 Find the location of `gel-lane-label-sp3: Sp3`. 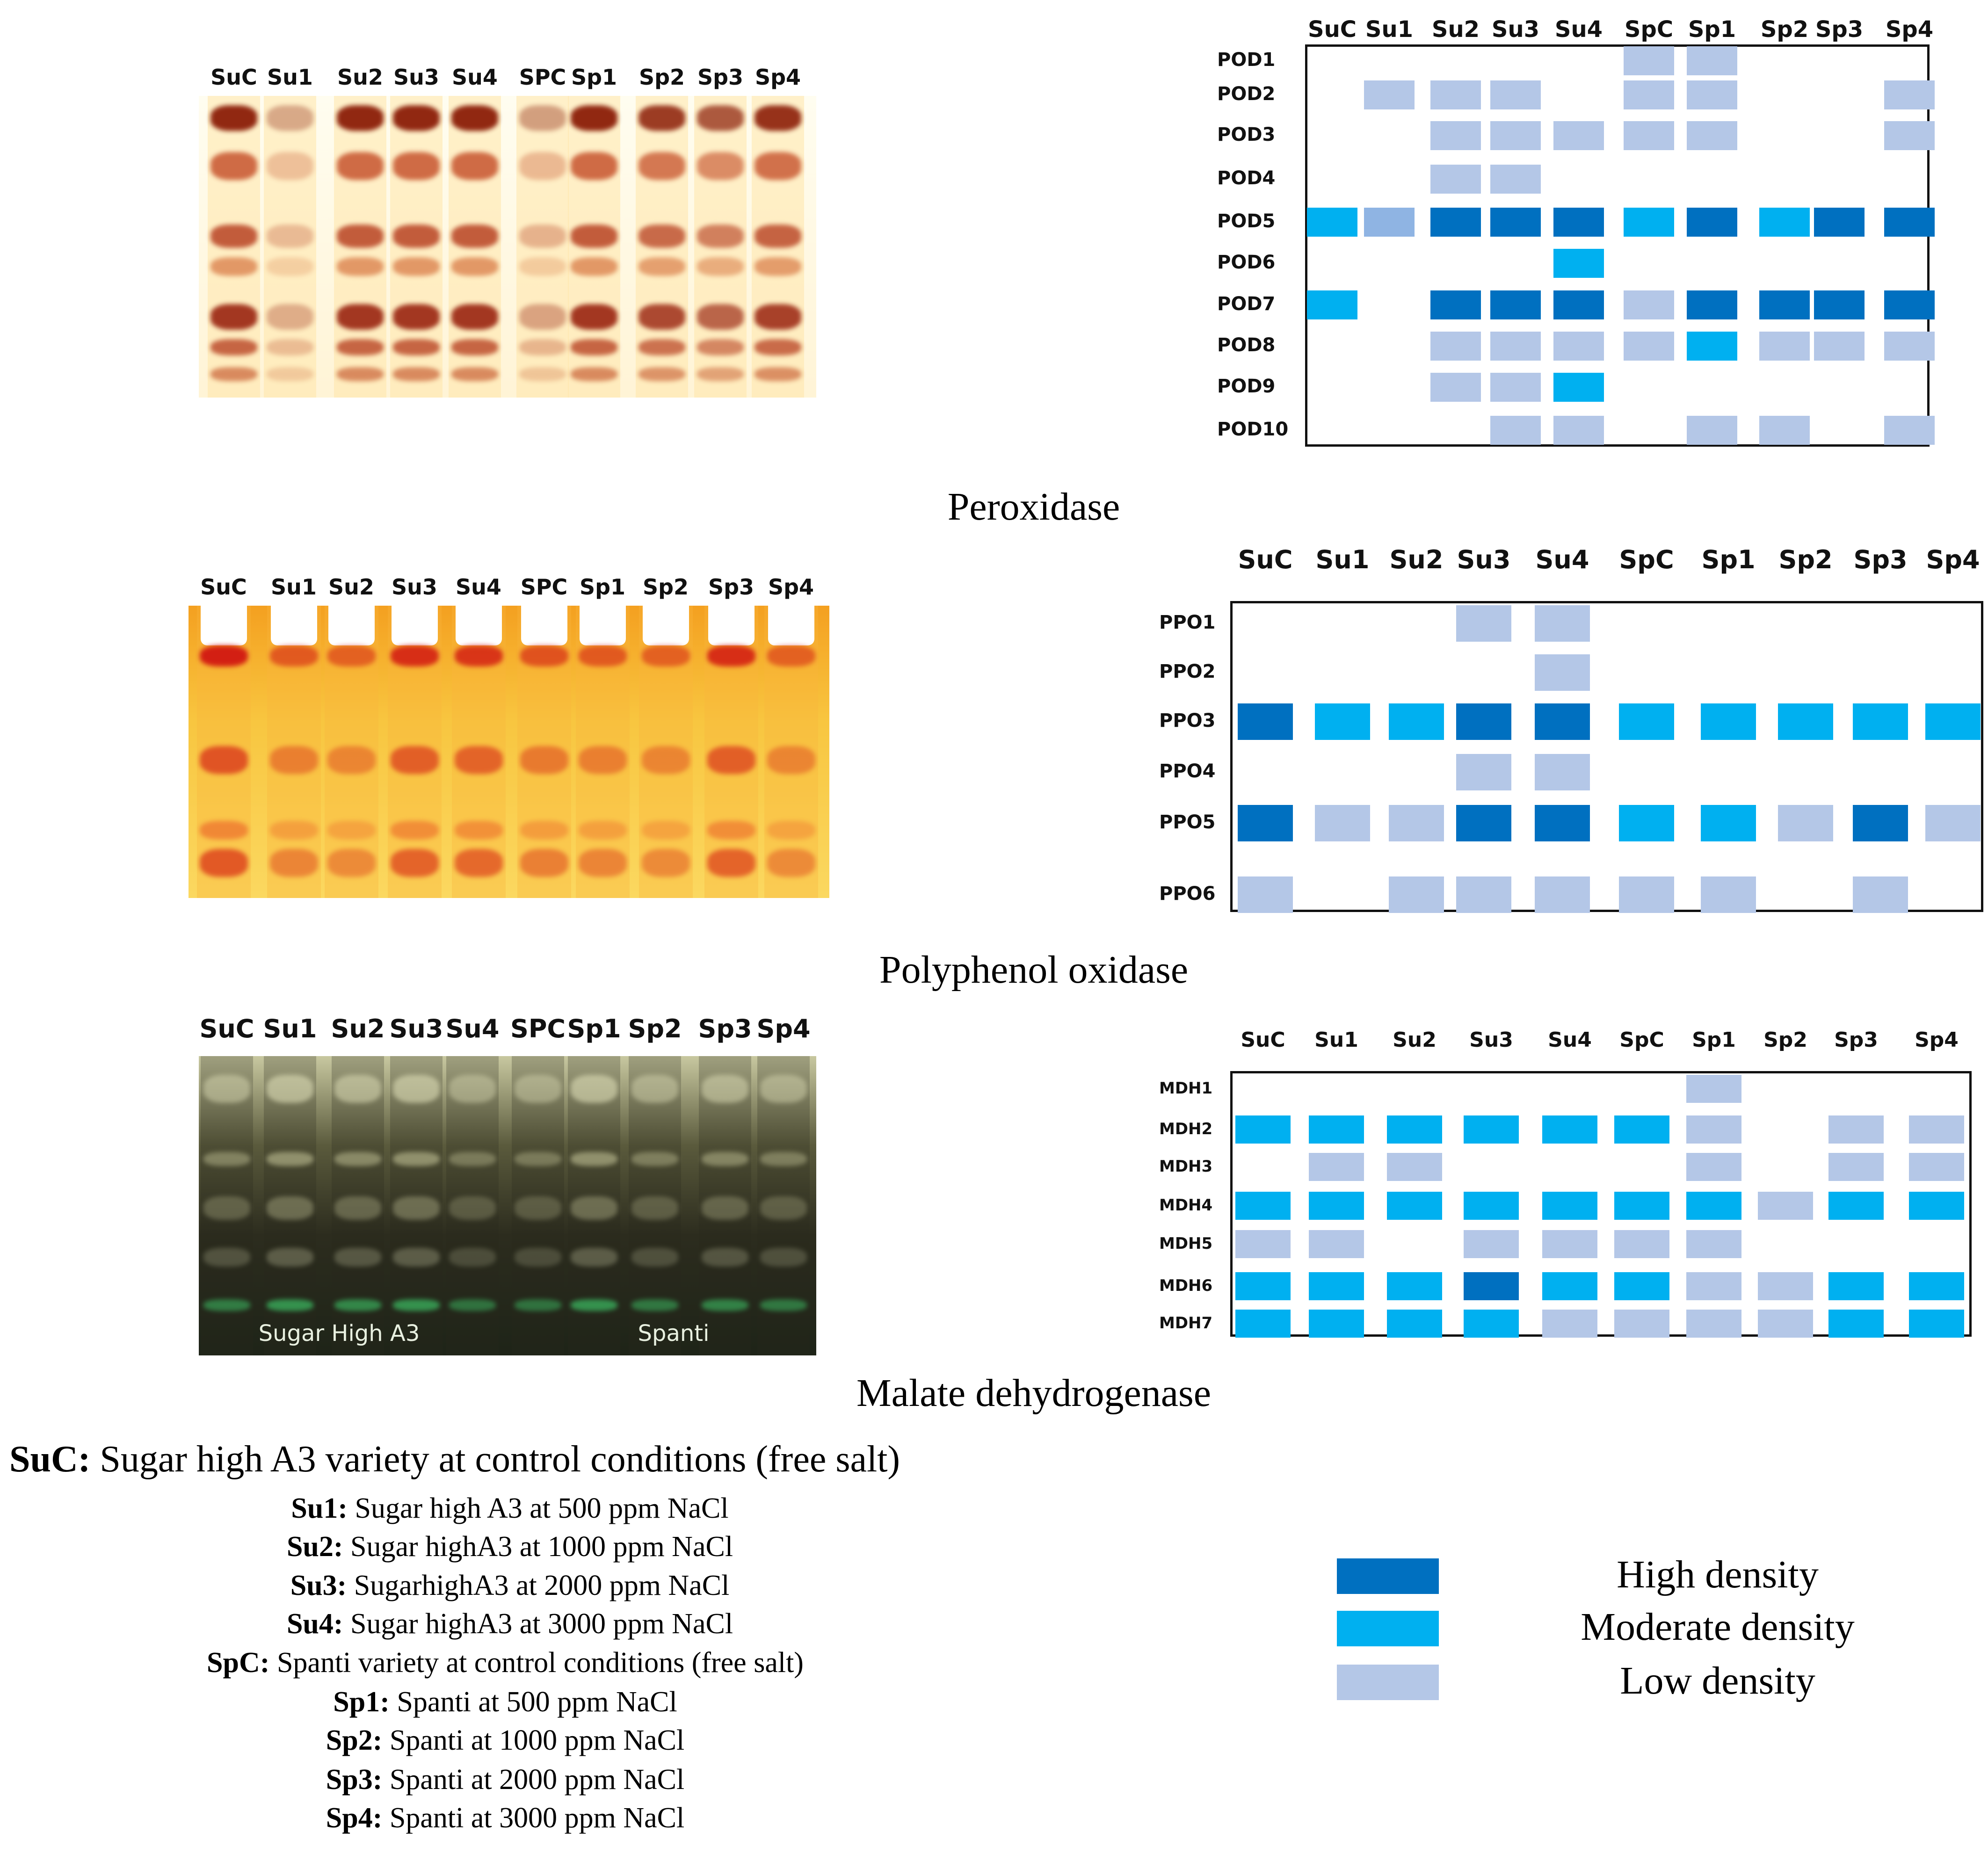

gel-lane-label-sp3: Sp3 is located at coordinates (725, 1028).